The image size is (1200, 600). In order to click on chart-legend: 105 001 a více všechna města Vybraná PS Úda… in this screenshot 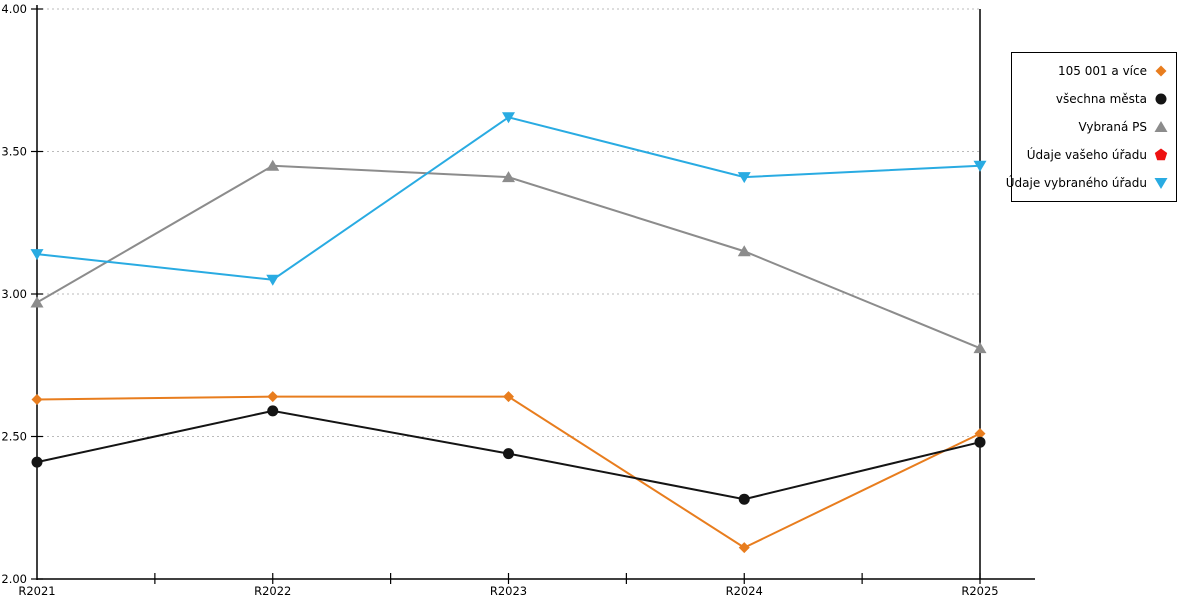, I will do `click(1091, 127)`.